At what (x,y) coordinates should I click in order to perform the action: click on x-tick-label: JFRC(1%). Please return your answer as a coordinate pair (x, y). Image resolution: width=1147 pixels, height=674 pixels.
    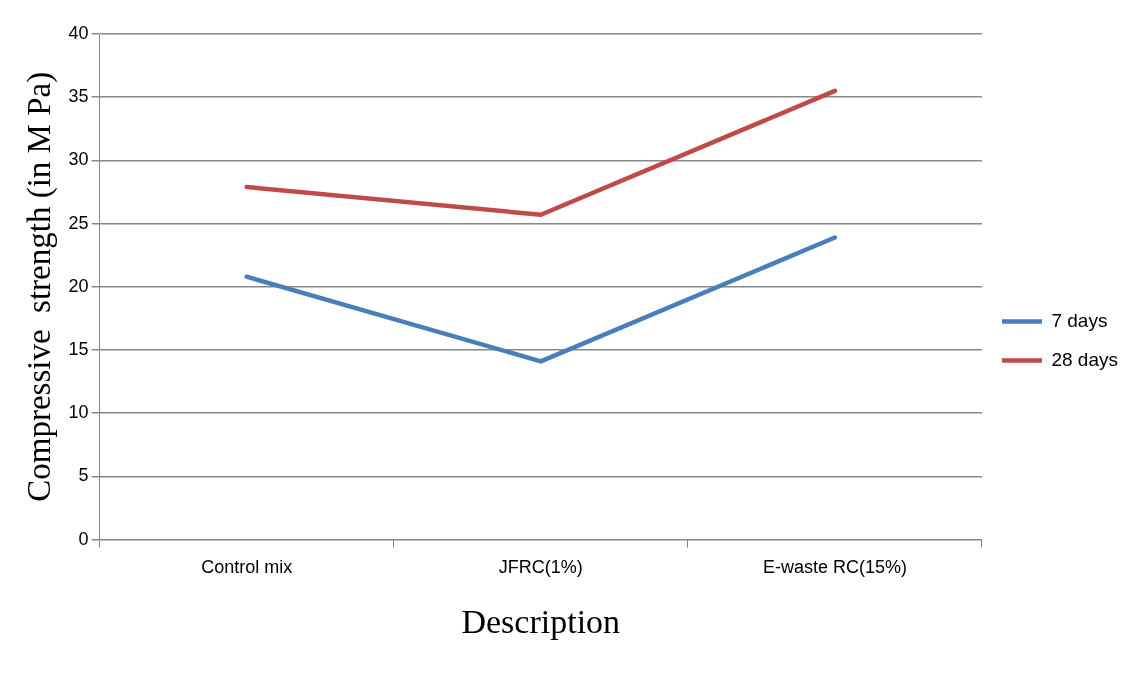
    Looking at the image, I should click on (540, 567).